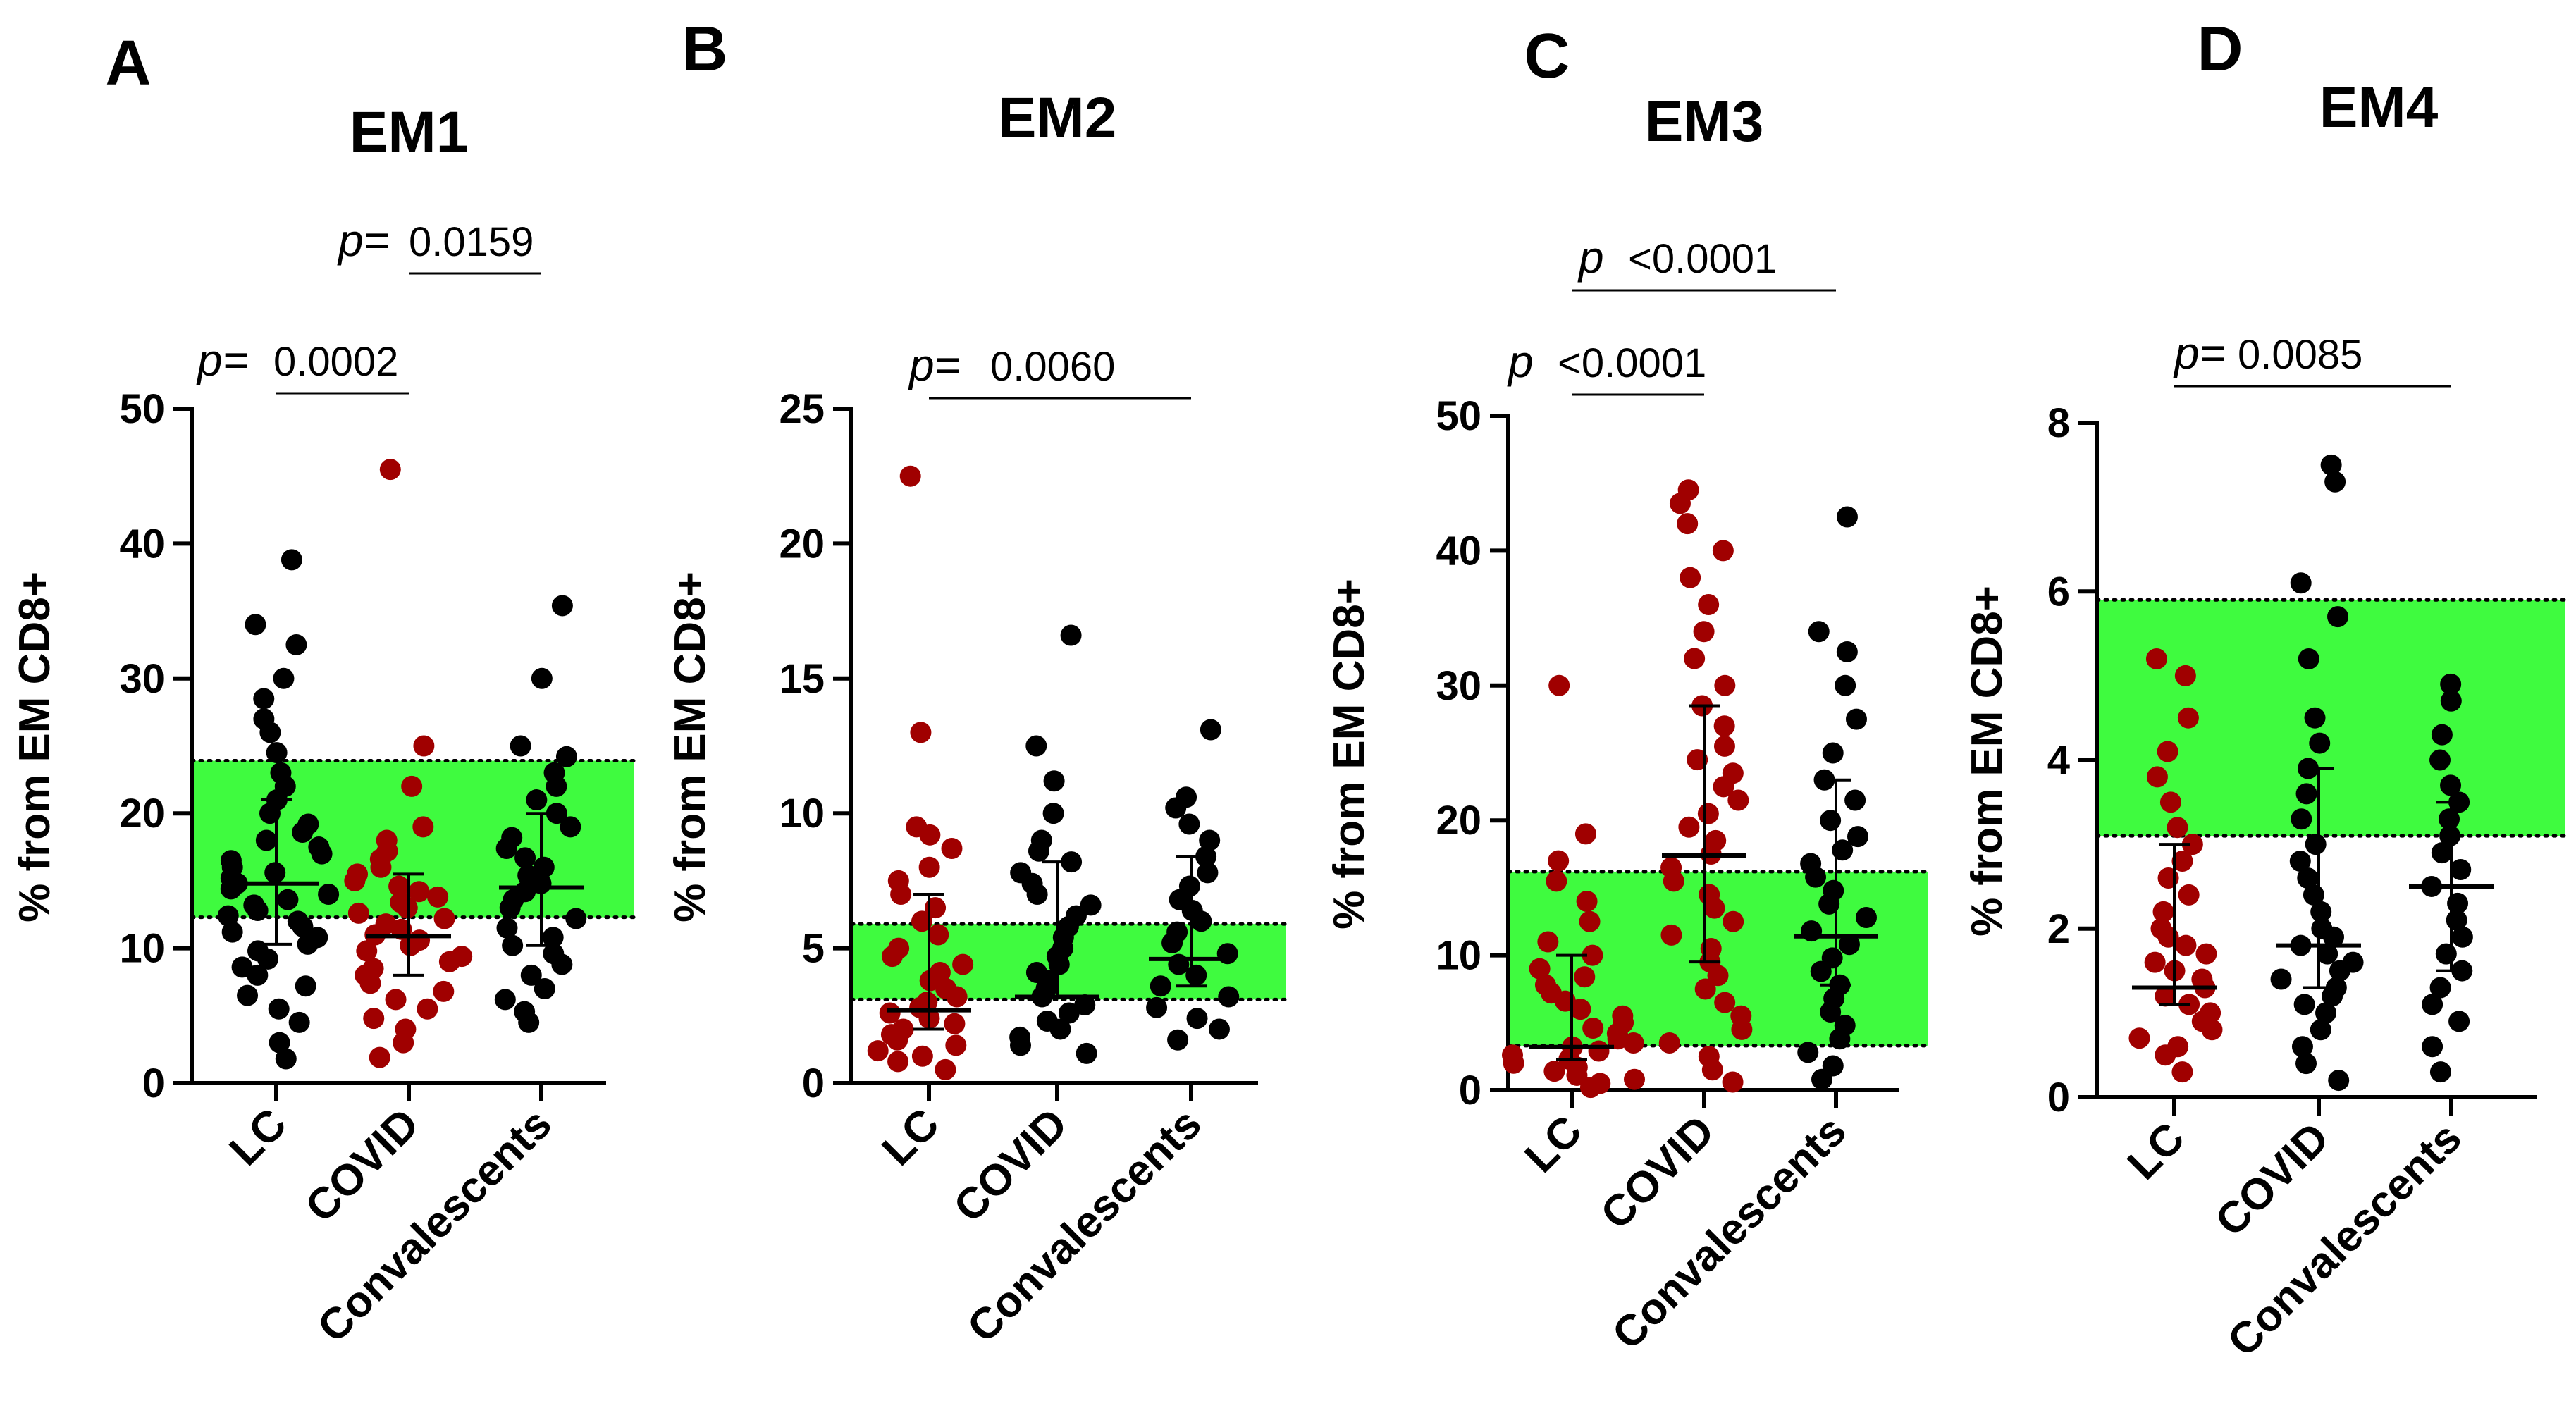  What do you see at coordinates (435, 1226) in the screenshot?
I see `x-category-label: Convalescents` at bounding box center [435, 1226].